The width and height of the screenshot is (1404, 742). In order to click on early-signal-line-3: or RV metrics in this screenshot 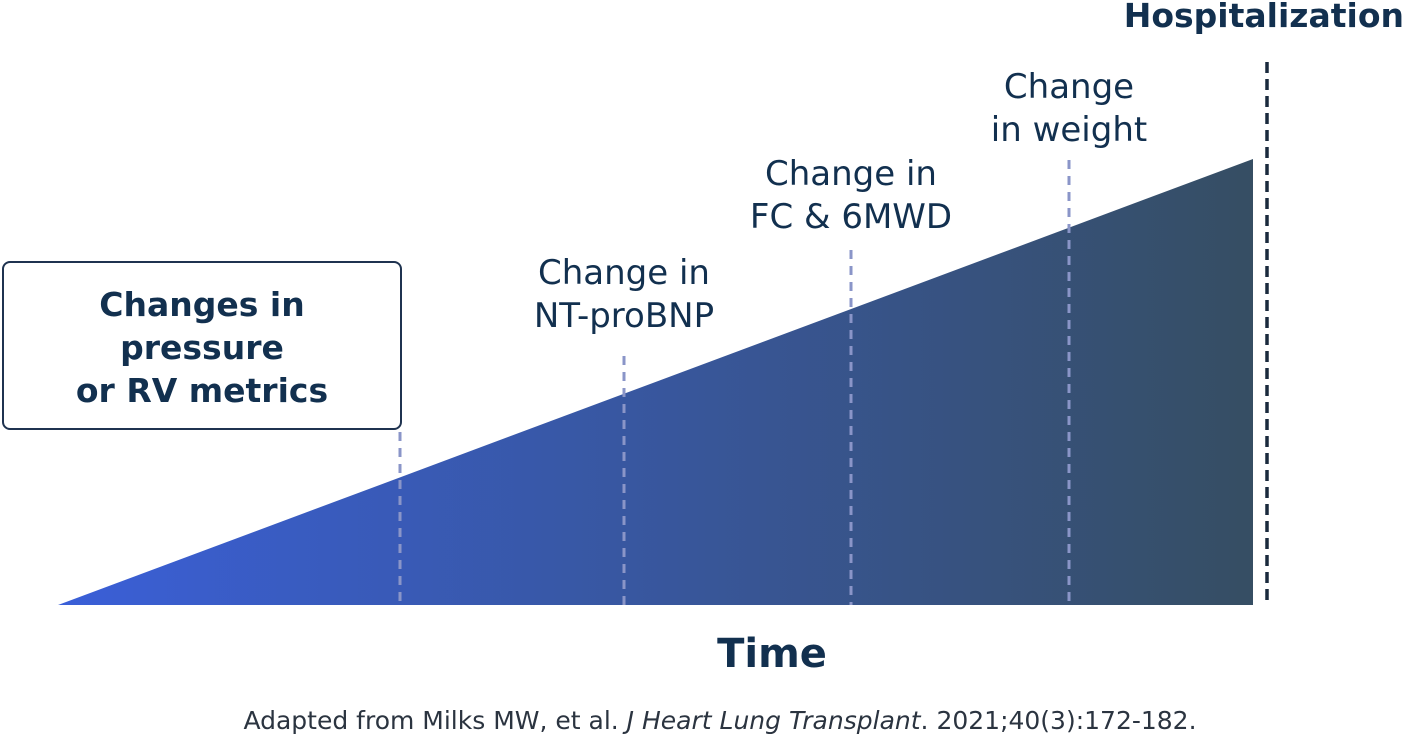, I will do `click(202, 390)`.